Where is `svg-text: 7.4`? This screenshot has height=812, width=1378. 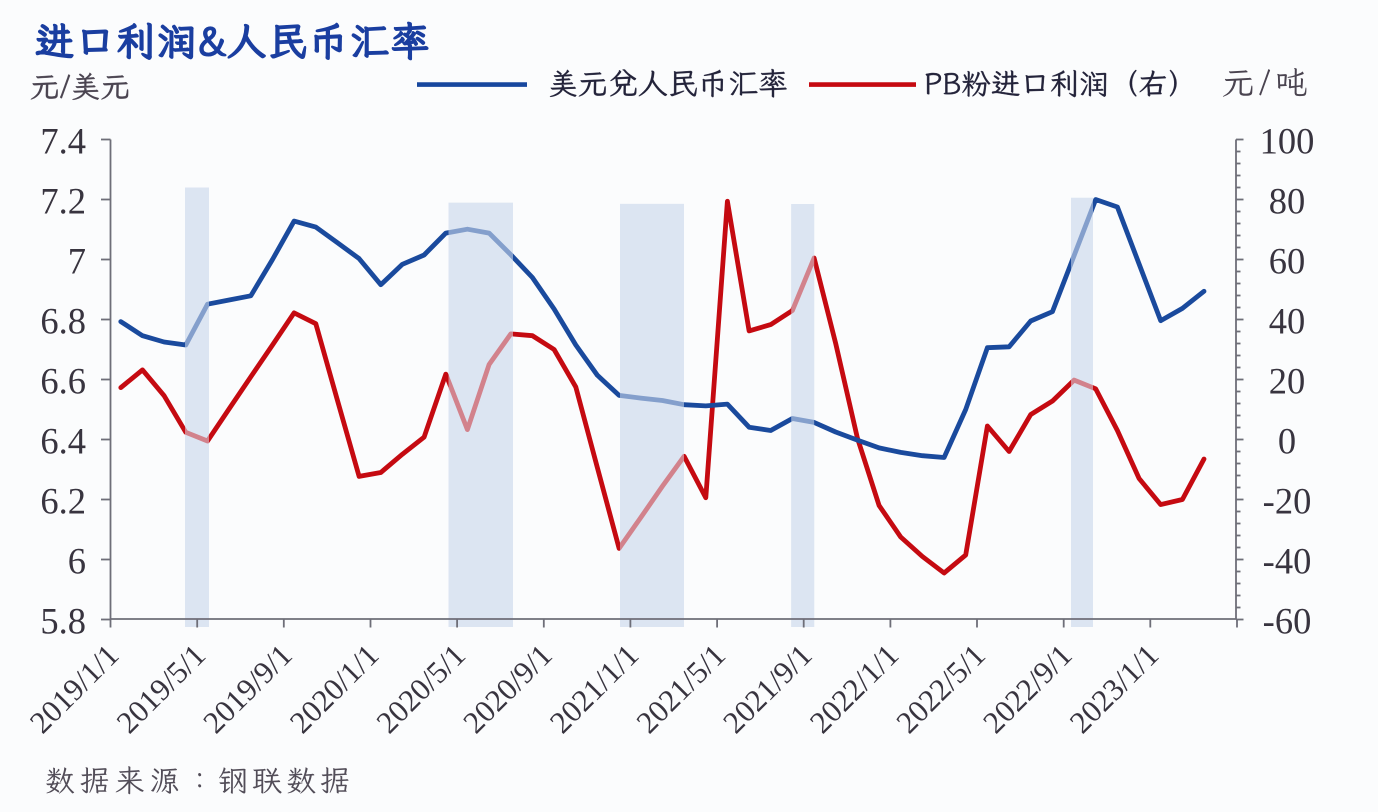
svg-text: 7.4 is located at coordinates (63, 141).